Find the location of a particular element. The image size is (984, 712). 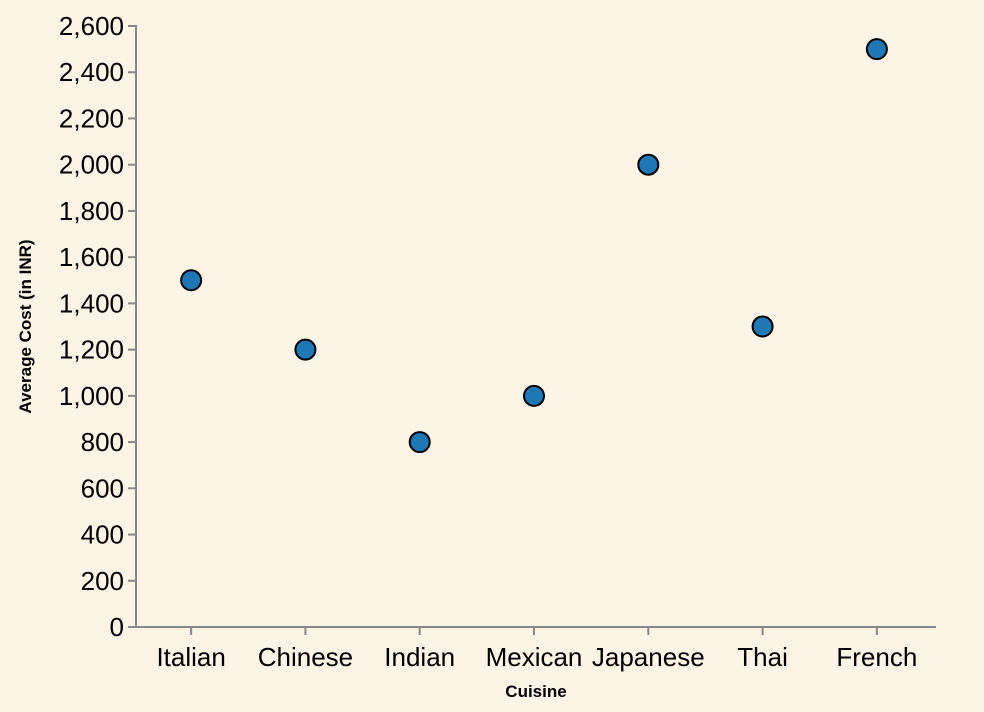

x-tick-label-french: French is located at coordinates (876, 657).